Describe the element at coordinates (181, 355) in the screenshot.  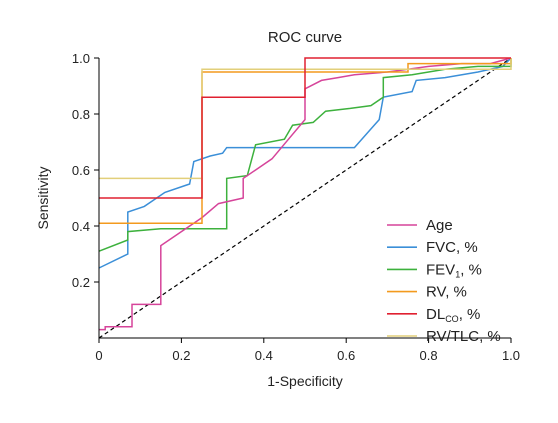
I see `x-tick-label: 0.2` at that location.